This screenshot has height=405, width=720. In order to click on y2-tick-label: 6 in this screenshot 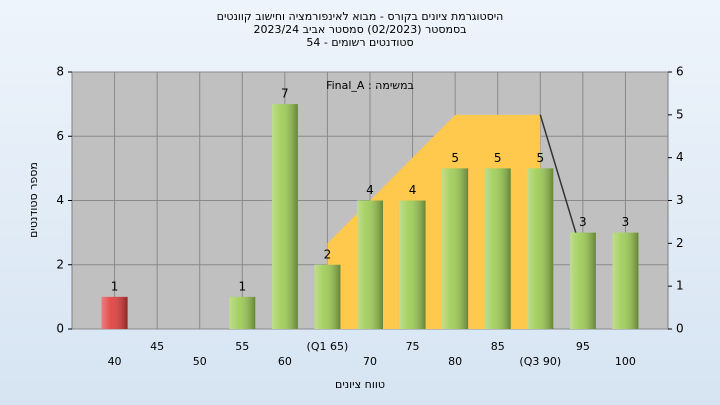, I will do `click(680, 72)`.